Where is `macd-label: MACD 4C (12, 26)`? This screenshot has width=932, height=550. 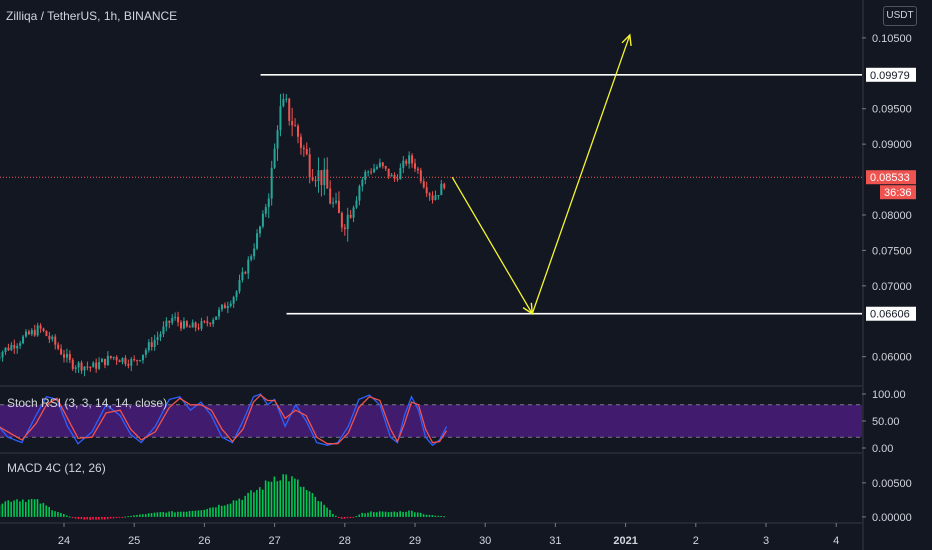 macd-label: MACD 4C (12, 26) is located at coordinates (56, 468).